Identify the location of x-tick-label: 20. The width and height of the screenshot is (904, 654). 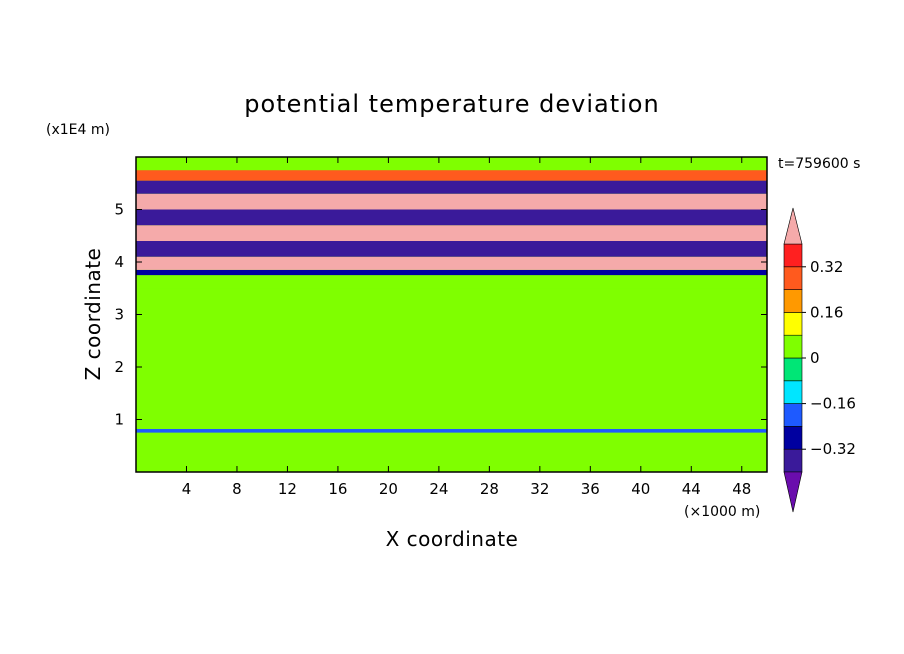
(388, 489).